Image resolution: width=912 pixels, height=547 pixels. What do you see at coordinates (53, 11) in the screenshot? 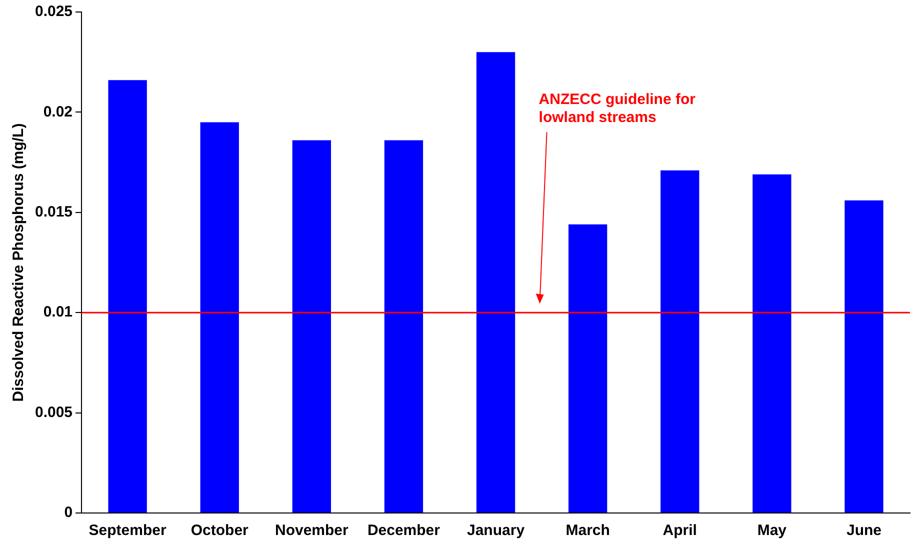
I see `y-tick-label: 0.025` at bounding box center [53, 11].